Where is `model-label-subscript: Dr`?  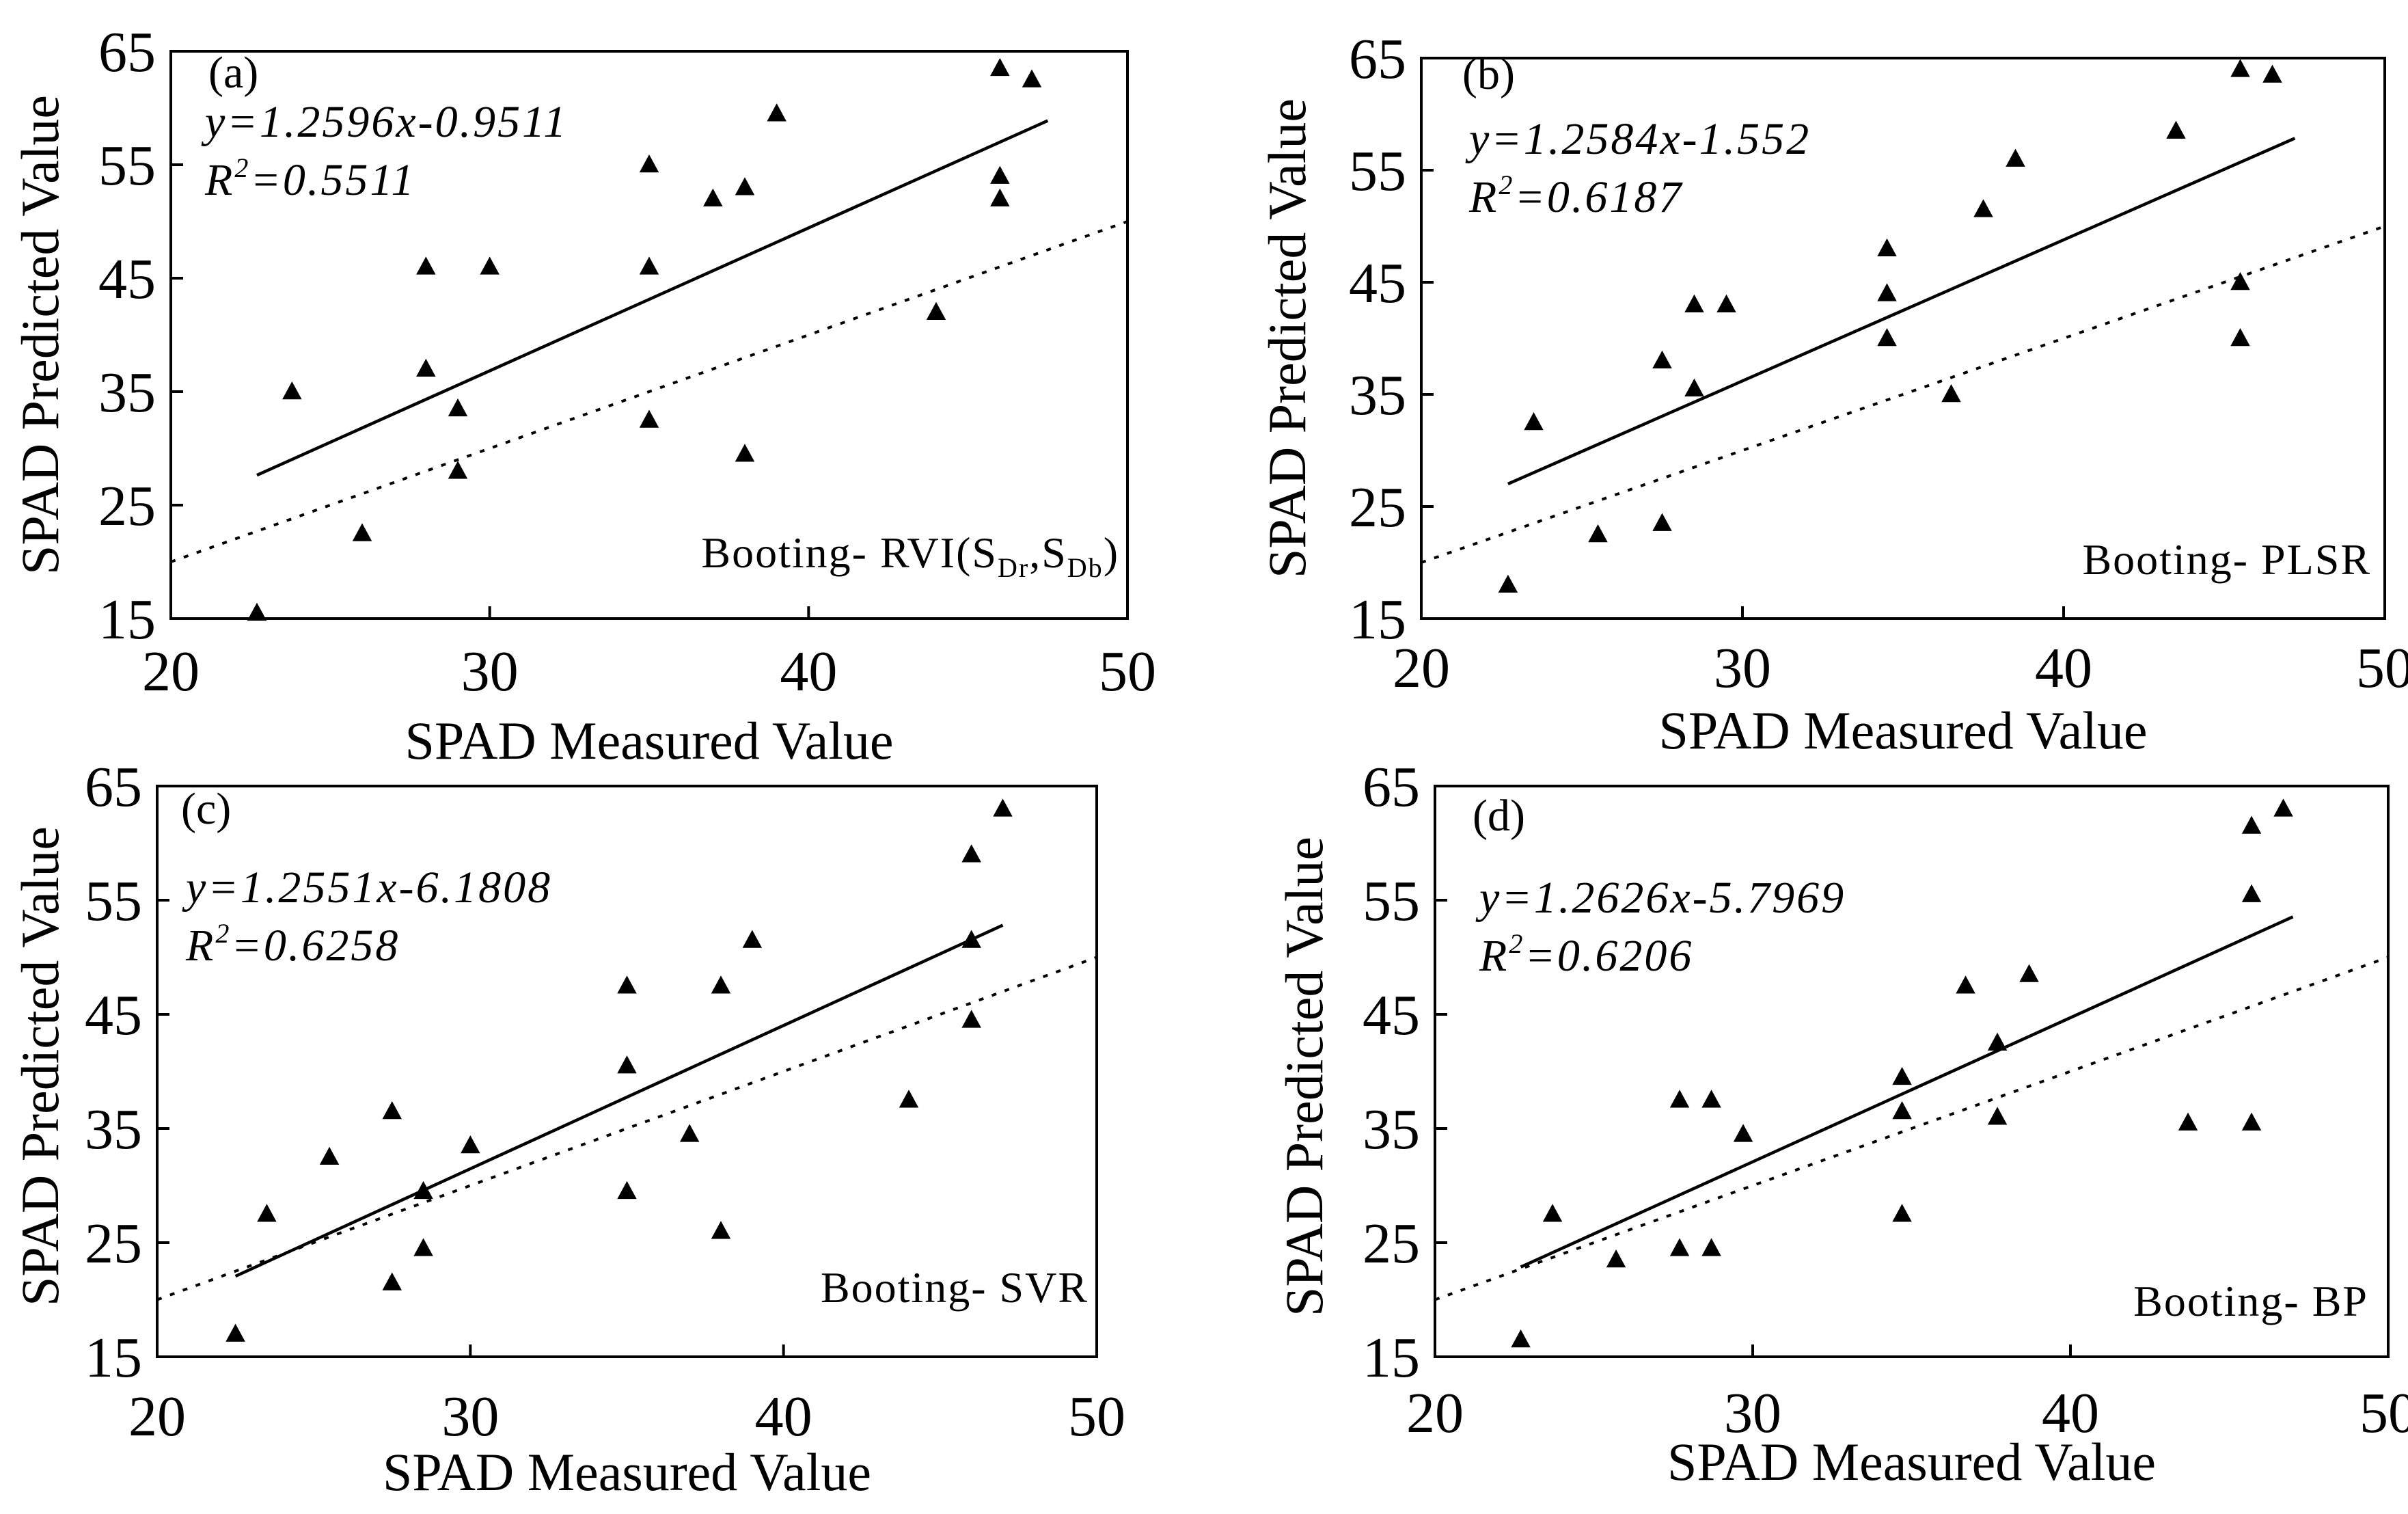 model-label-subscript: Dr is located at coordinates (1014, 567).